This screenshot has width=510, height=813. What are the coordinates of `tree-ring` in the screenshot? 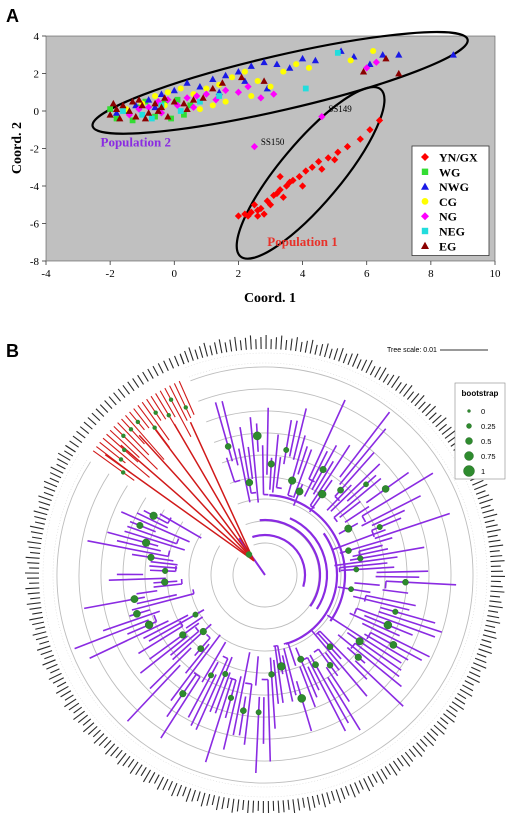 It's located at (265, 575).